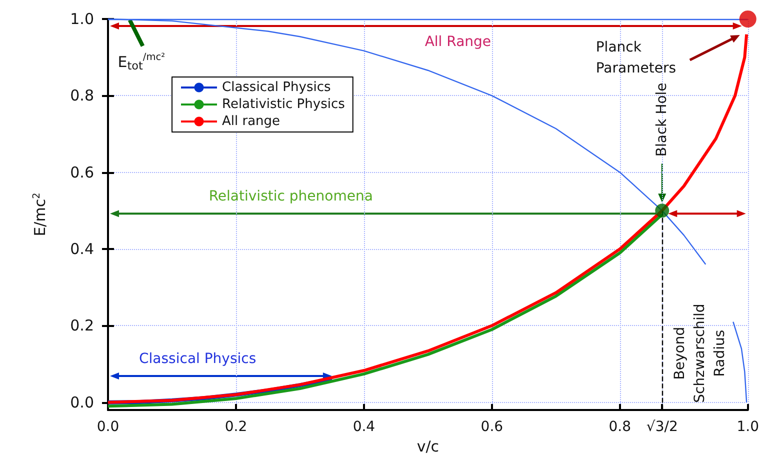  What do you see at coordinates (620, 427) in the screenshot?
I see `x-tick-label: 0.8` at bounding box center [620, 427].